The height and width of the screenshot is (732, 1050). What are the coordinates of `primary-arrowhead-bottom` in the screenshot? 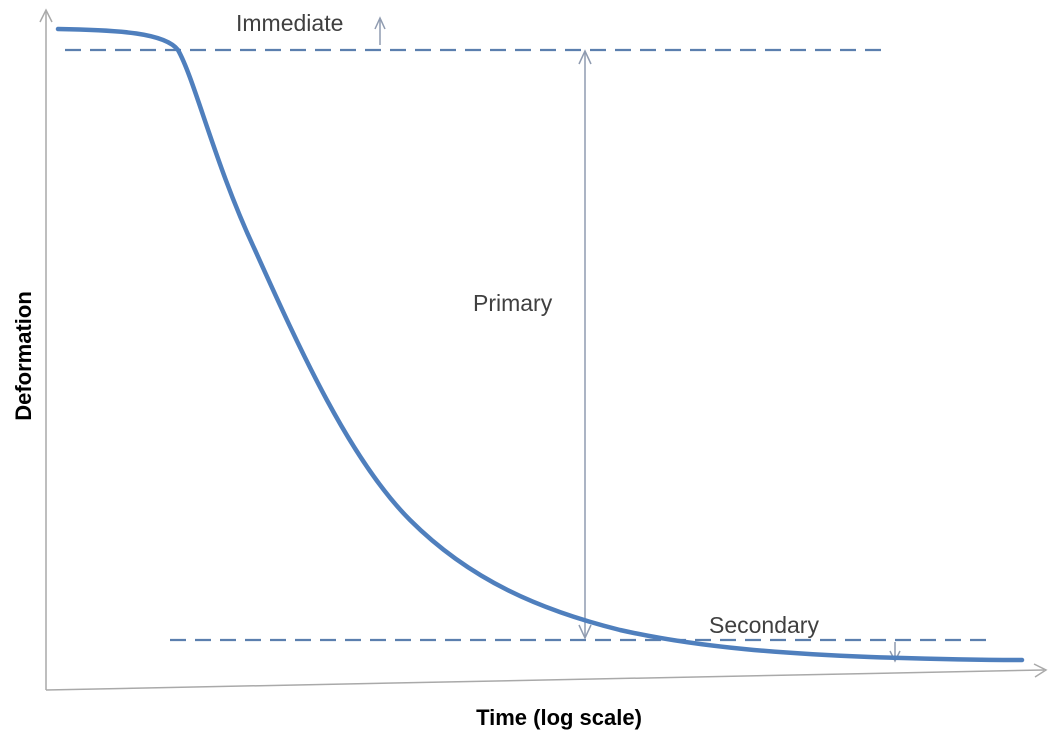 It's located at (585, 632).